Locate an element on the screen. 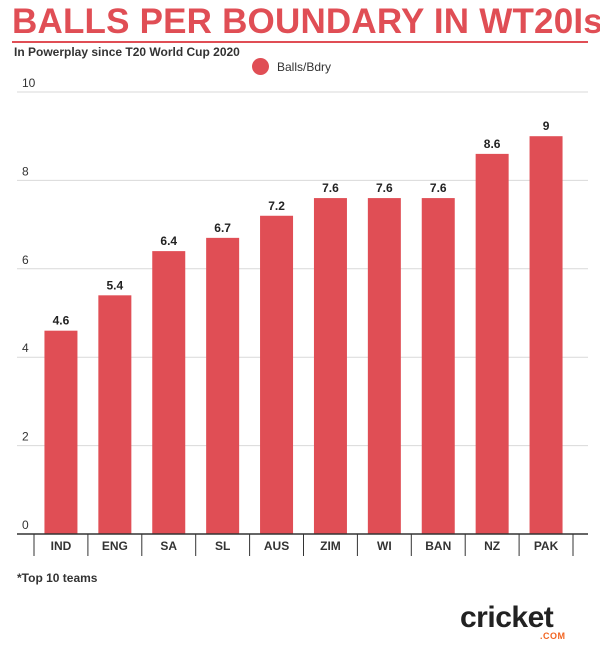 This screenshot has height=655, width=600. y-tick-label: 2 is located at coordinates (25, 437).